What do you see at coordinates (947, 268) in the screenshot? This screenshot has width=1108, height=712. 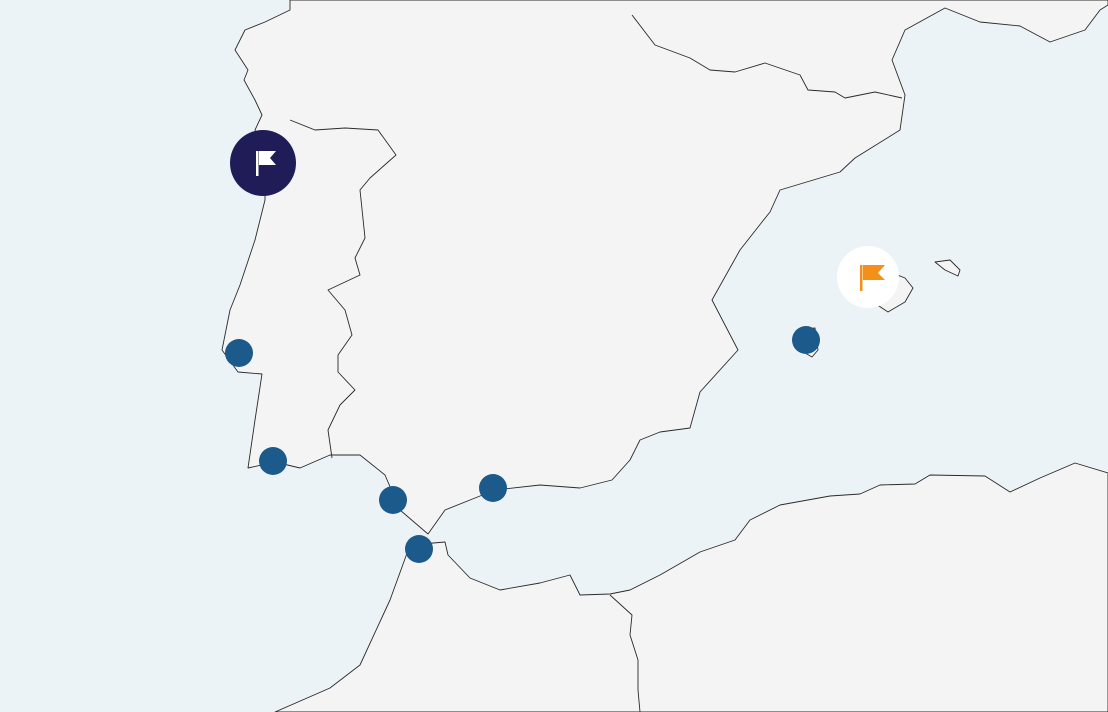 I see `menorca` at bounding box center [947, 268].